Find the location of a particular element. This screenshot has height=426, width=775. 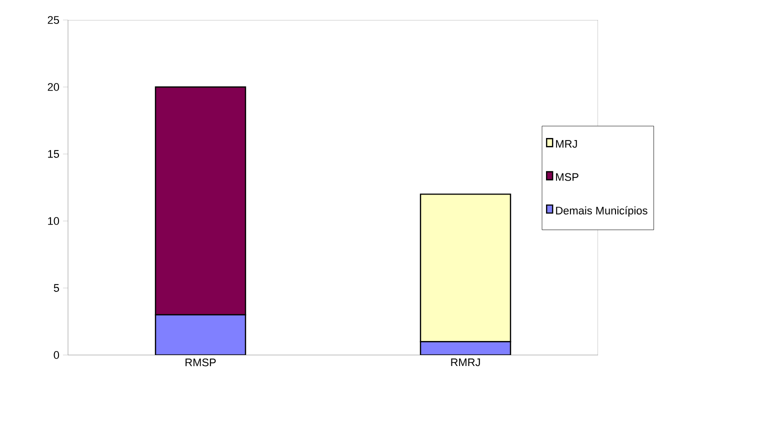

x-tick-label: RMRJ is located at coordinates (465, 362).